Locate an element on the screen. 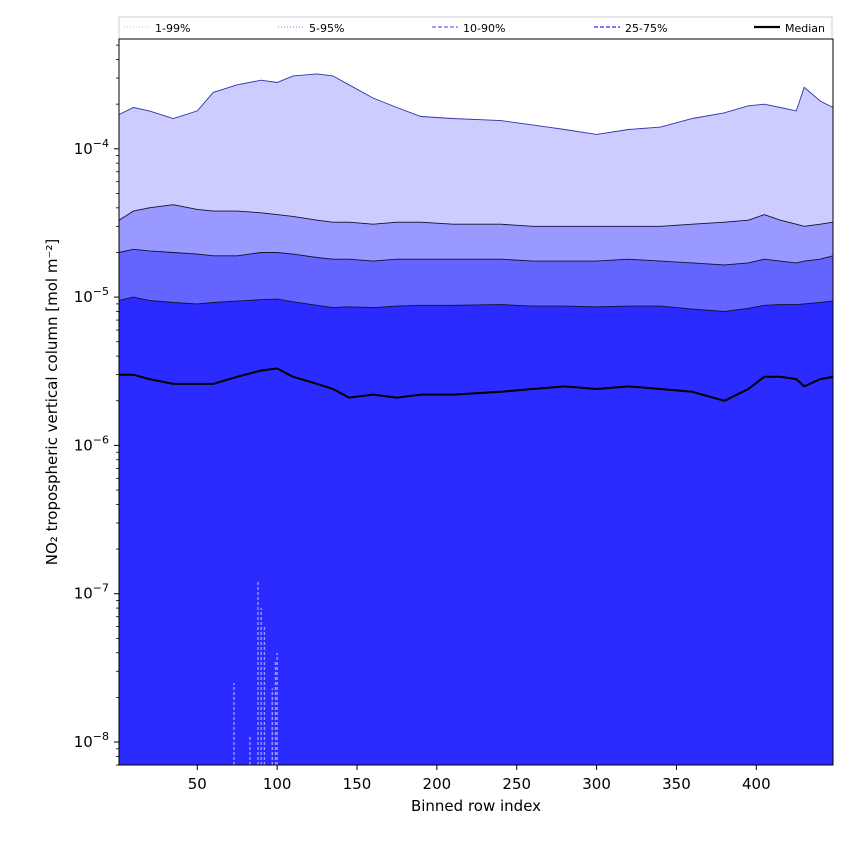  legend-label: 1-99% is located at coordinates (172, 28).